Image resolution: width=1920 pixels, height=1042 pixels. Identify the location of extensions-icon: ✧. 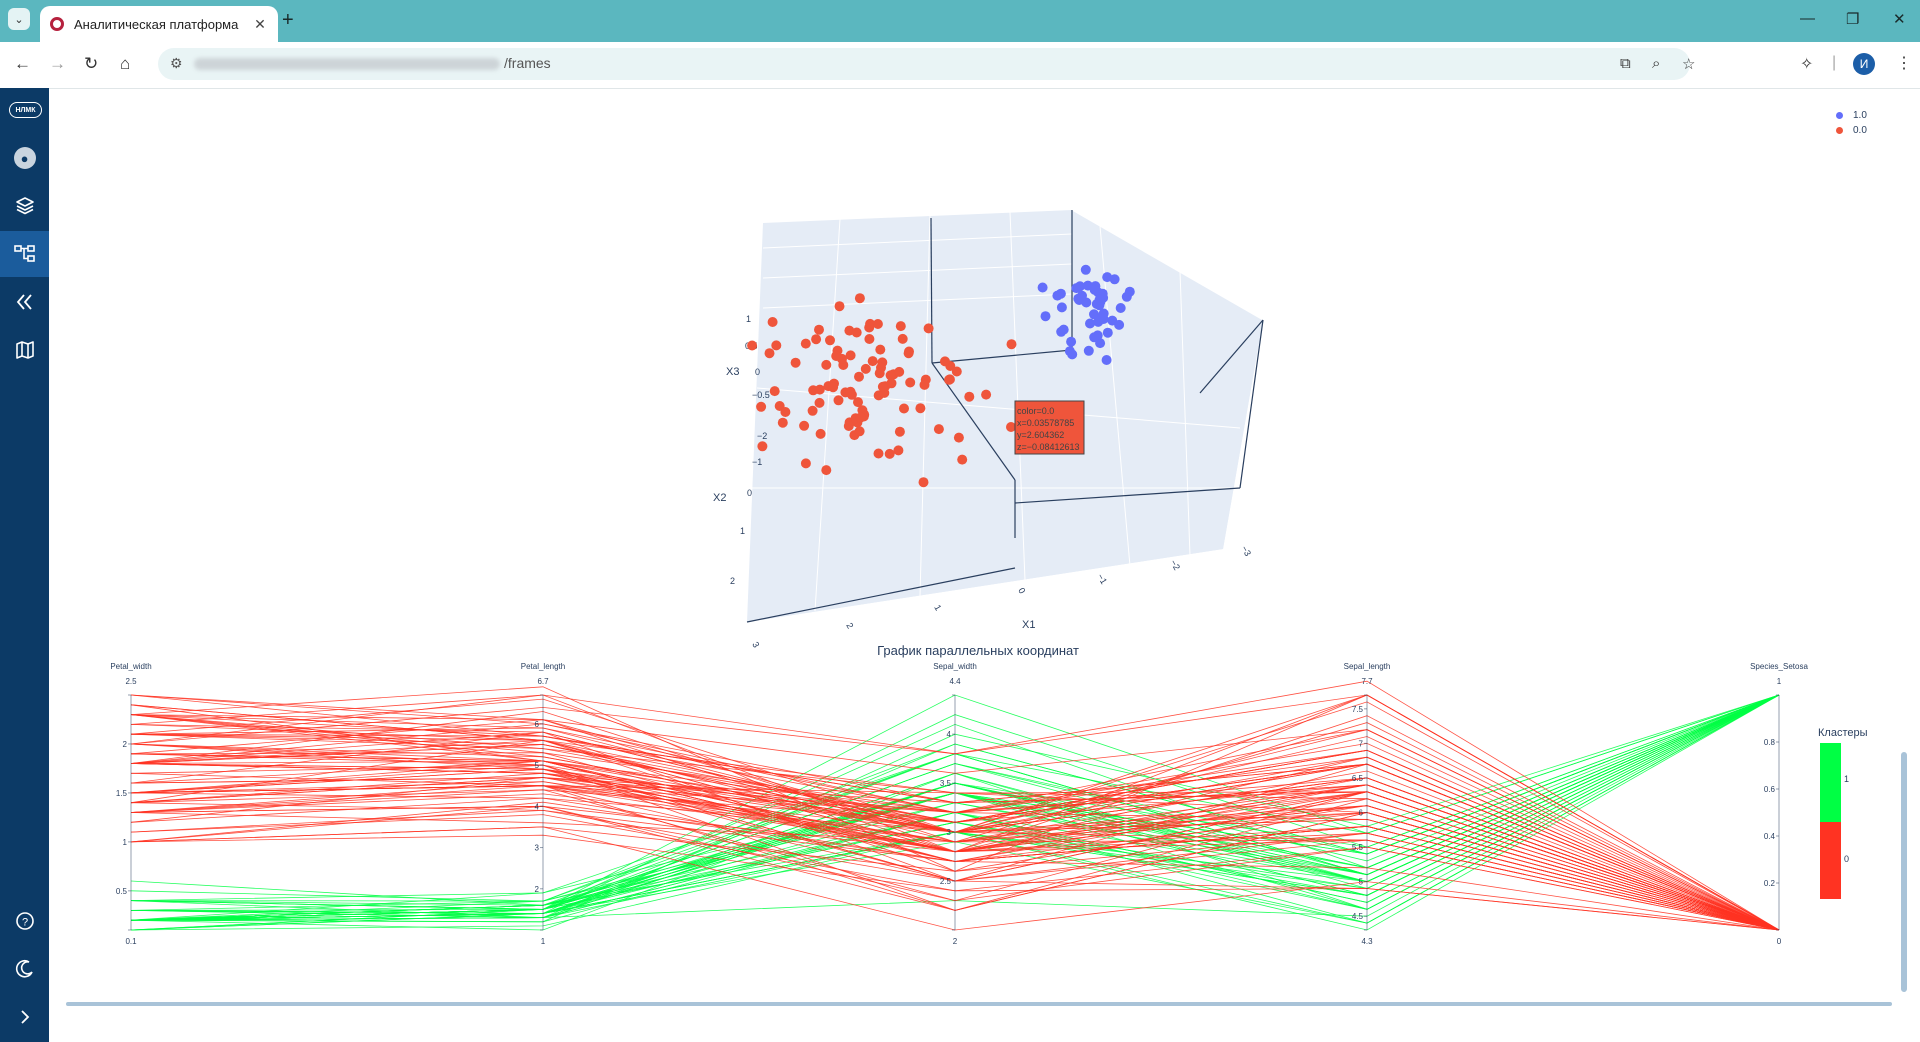
(1807, 64).